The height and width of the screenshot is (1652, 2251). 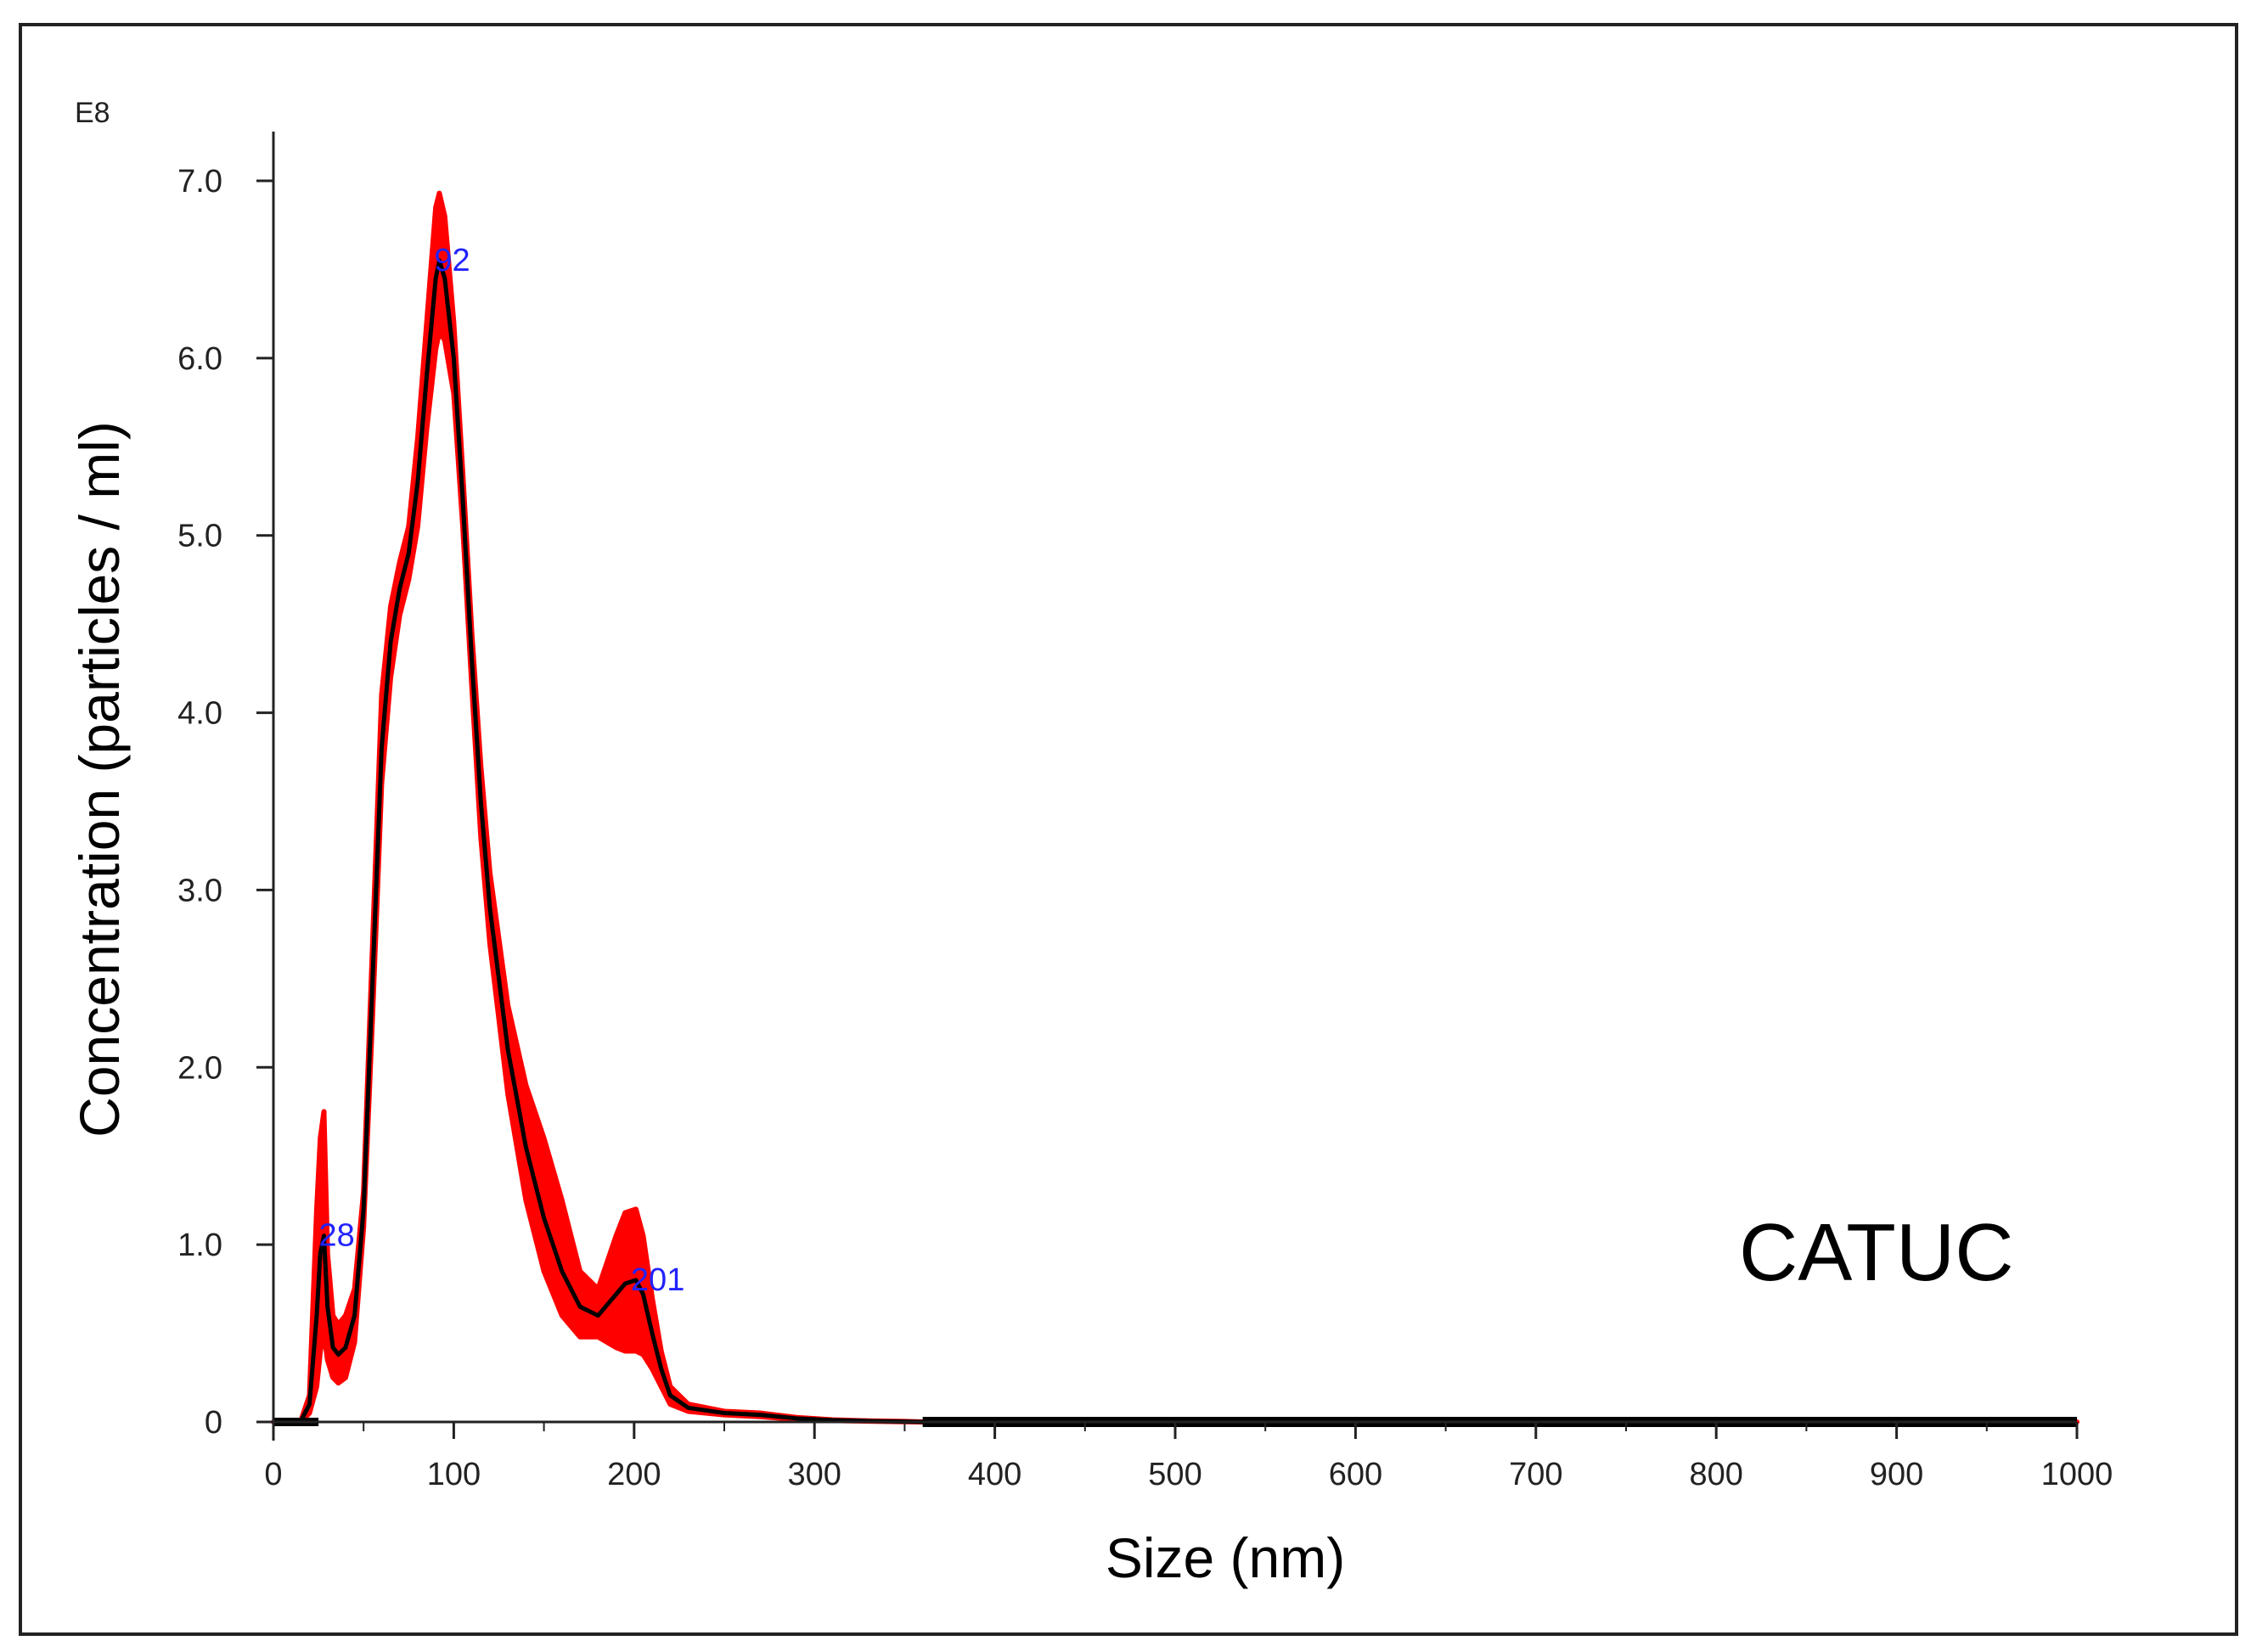 What do you see at coordinates (1896, 1474) in the screenshot?
I see `x-tick-label: 900` at bounding box center [1896, 1474].